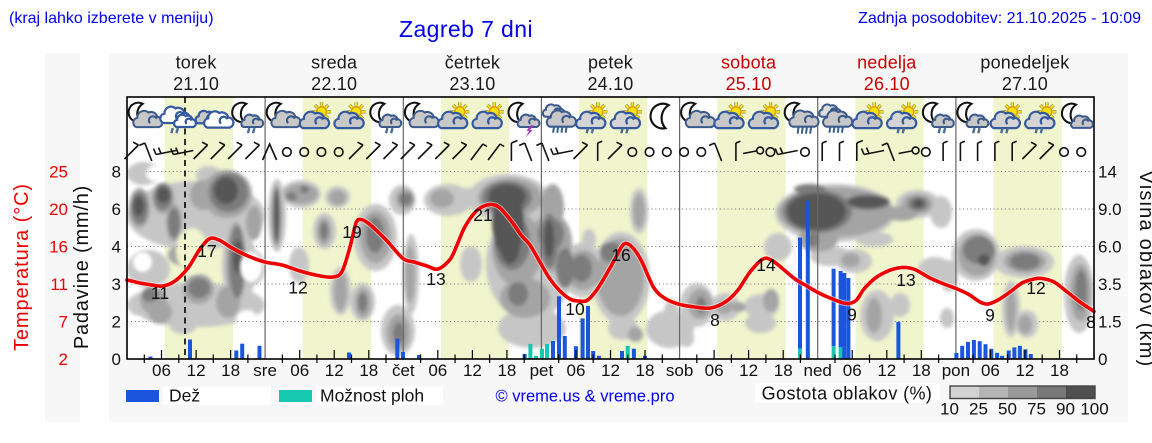 The height and width of the screenshot is (443, 1152). What do you see at coordinates (472, 84) in the screenshot?
I see `svg-text: 23.10` at bounding box center [472, 84].